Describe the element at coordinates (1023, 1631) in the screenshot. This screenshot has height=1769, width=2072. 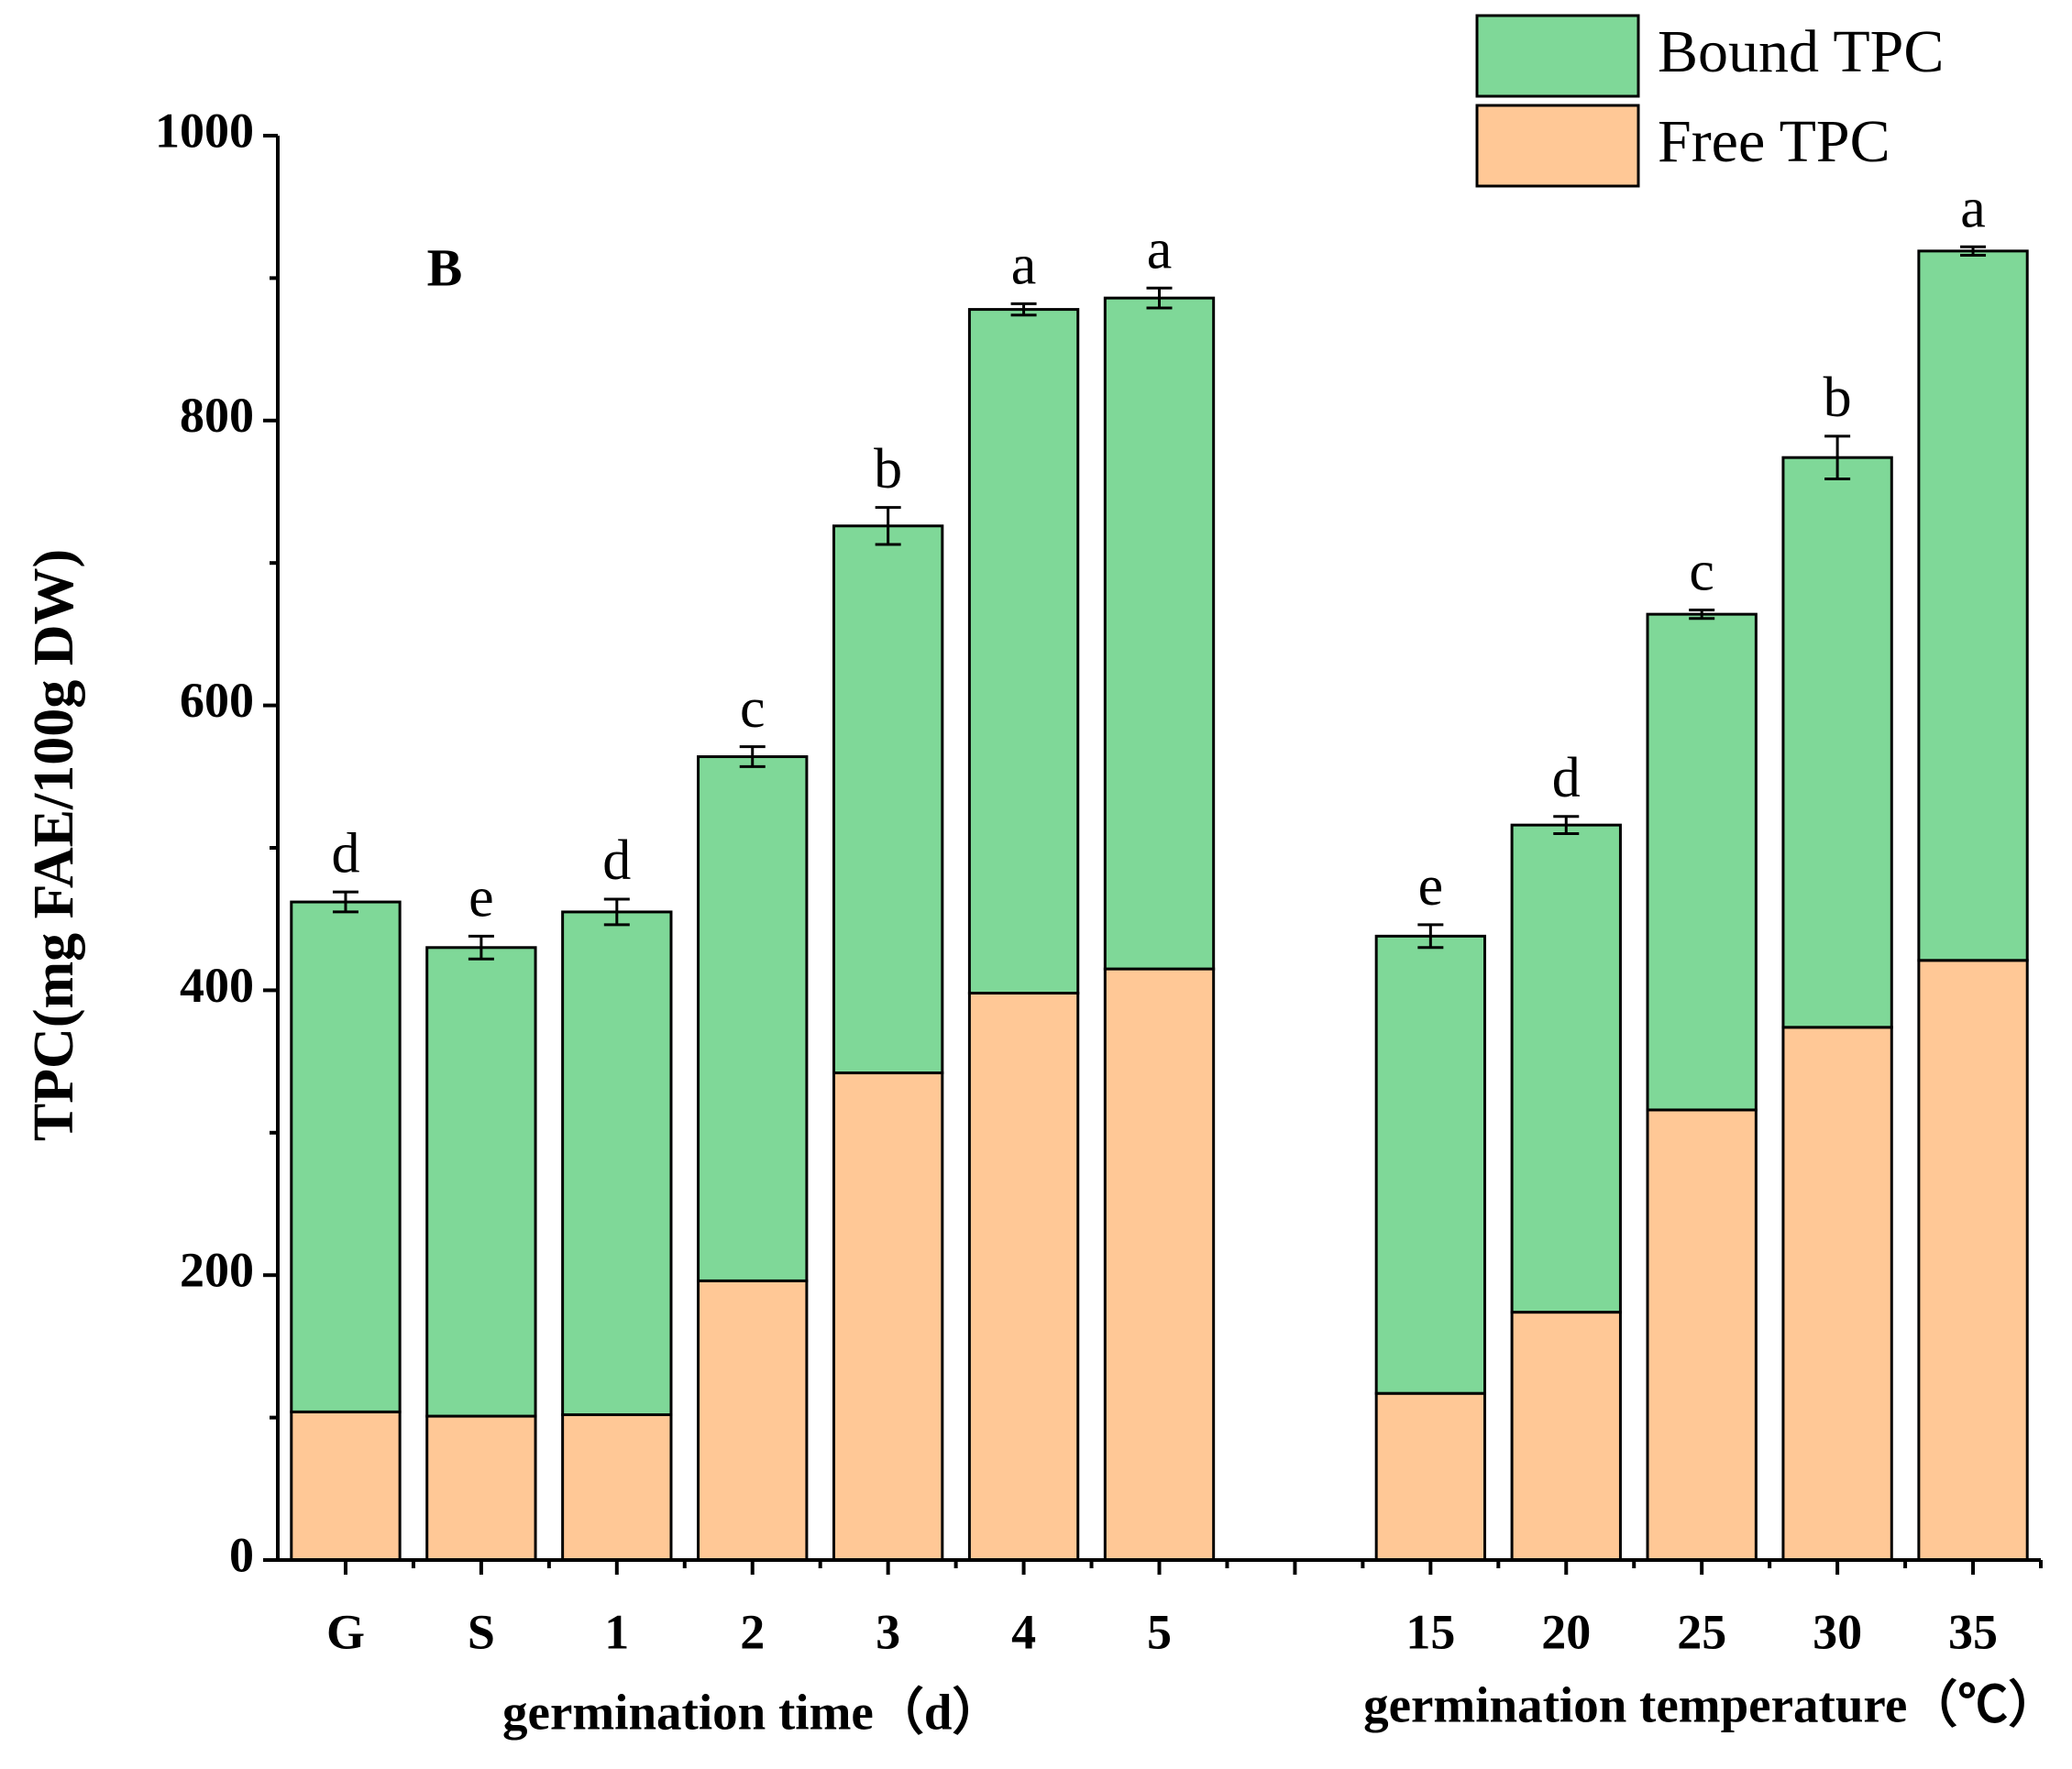
I see `x-tick-label: 4` at that location.